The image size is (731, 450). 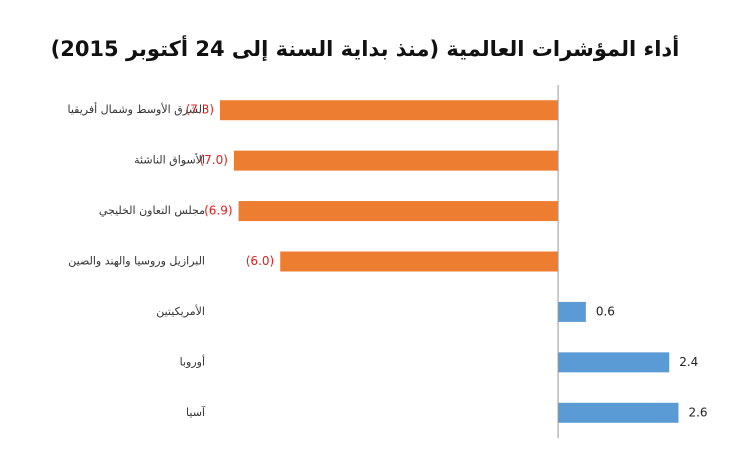 I want to click on y-tick-label: الشرق الأوسط وشمال أفريقيا, so click(x=136, y=109).